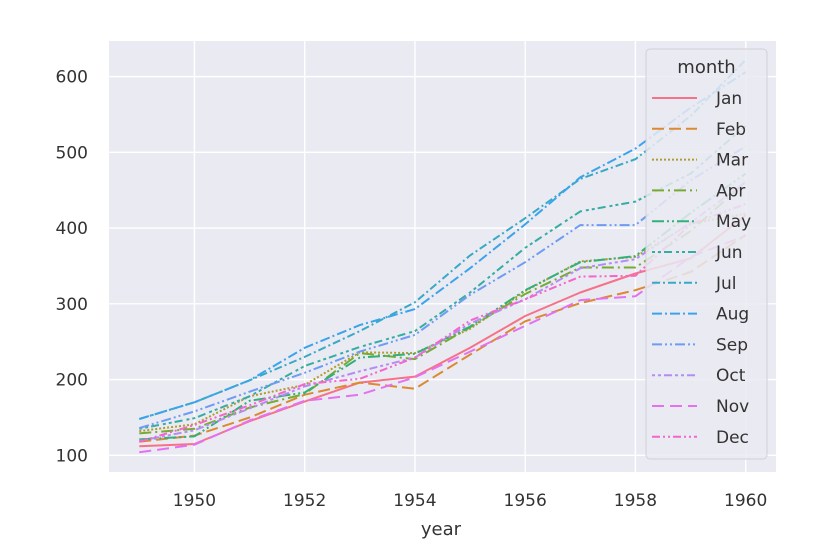 The width and height of the screenshot is (840, 548). I want to click on y-tick-label: 600, so click(72, 78).